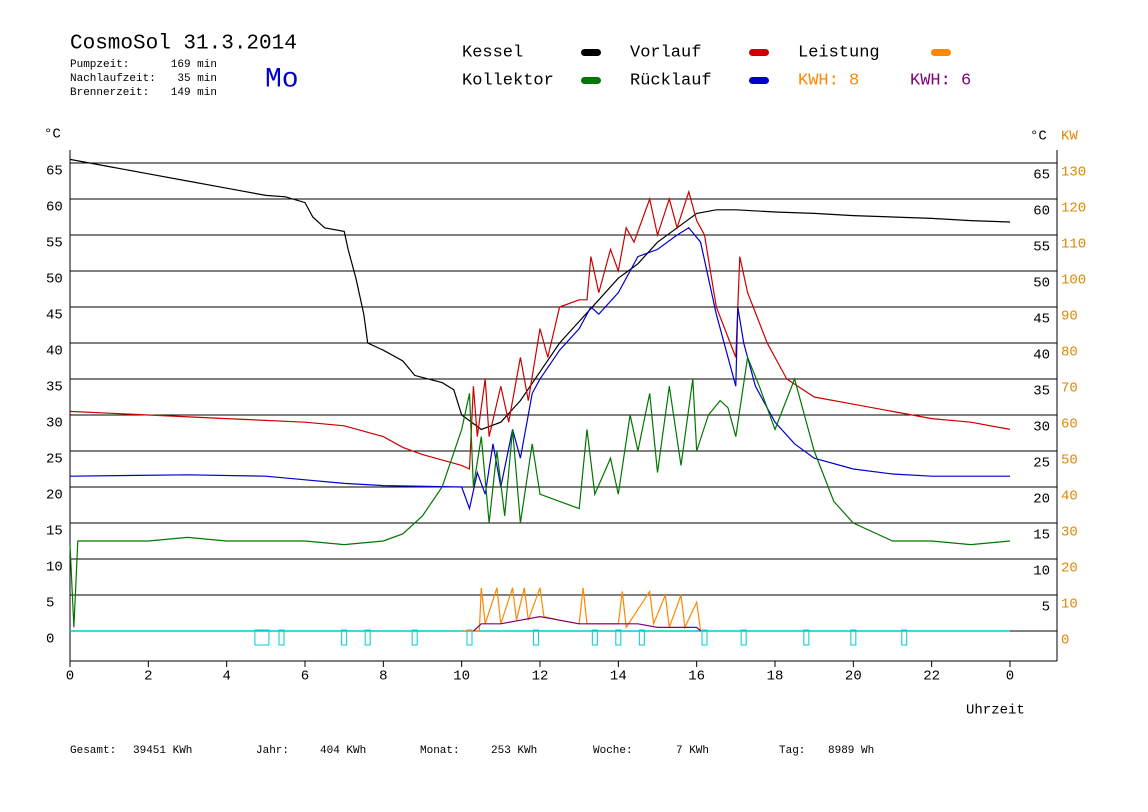 The width and height of the screenshot is (1148, 812). What do you see at coordinates (1041, 320) in the screenshot?
I see `y-right-tick-label: 45` at bounding box center [1041, 320].